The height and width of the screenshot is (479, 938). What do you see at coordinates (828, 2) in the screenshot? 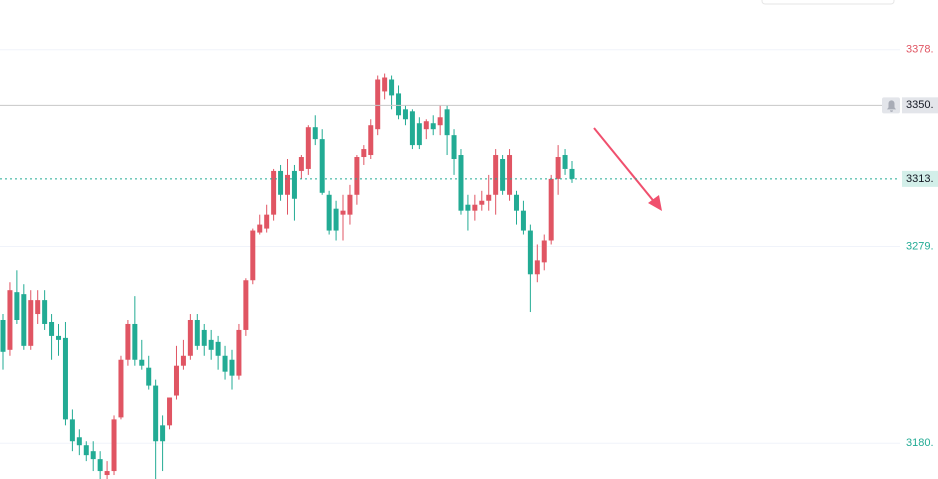
I see `tooltip-edge` at bounding box center [828, 2].